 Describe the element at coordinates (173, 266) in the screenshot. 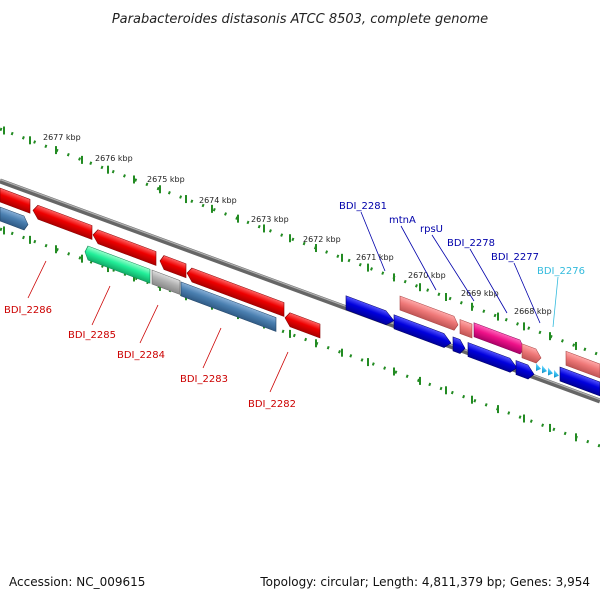

I see `gene-bdi-2284-upper` at that location.